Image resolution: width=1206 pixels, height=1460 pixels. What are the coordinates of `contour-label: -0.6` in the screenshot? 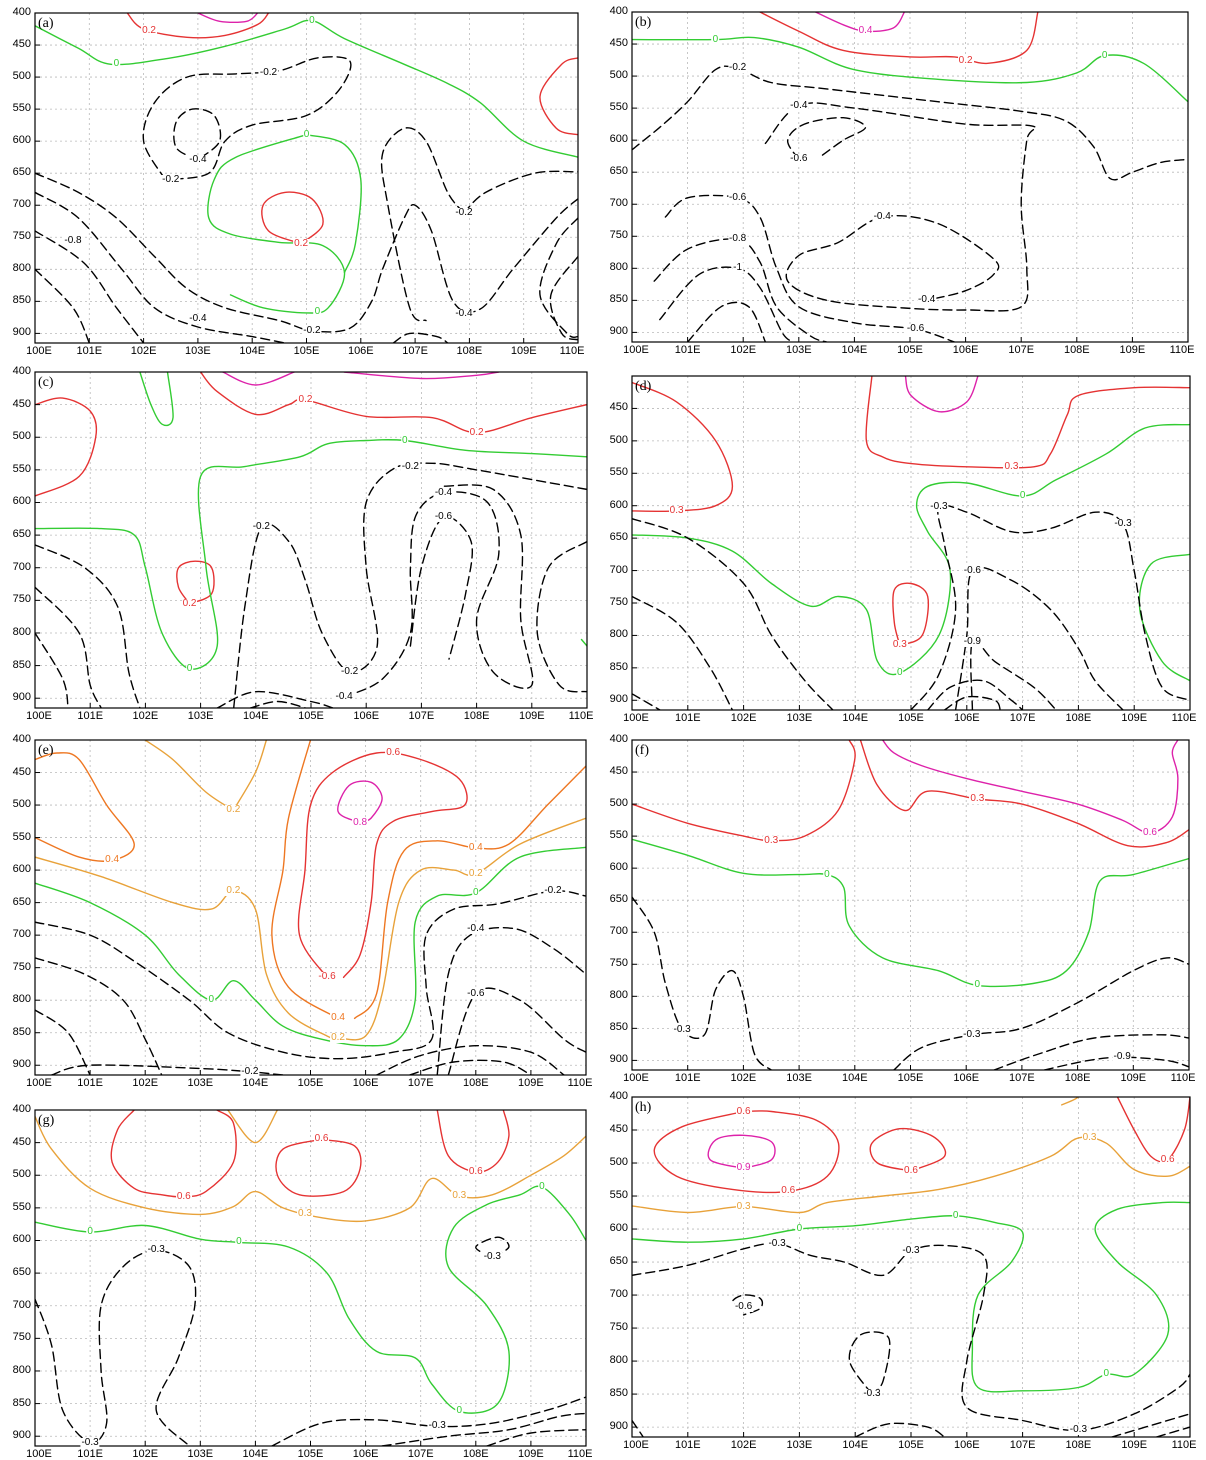 It's located at (443, 517).